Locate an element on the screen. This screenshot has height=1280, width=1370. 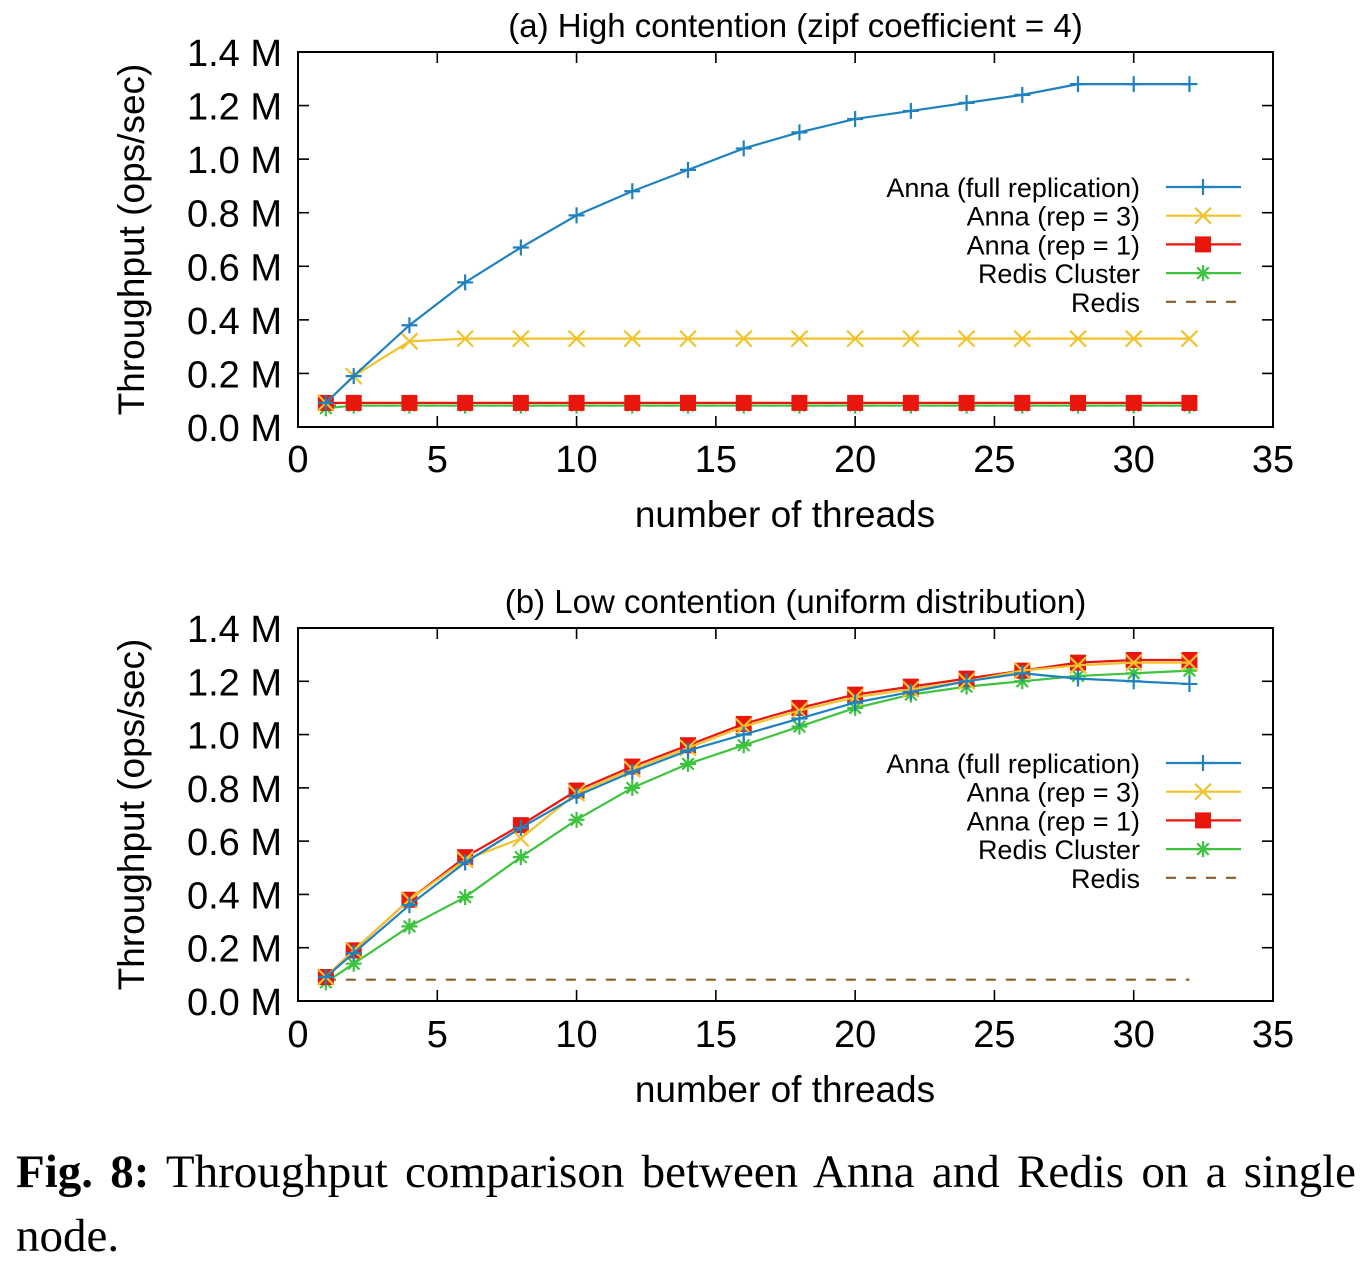
y-tick-label: 0.4 M is located at coordinates (234, 896).